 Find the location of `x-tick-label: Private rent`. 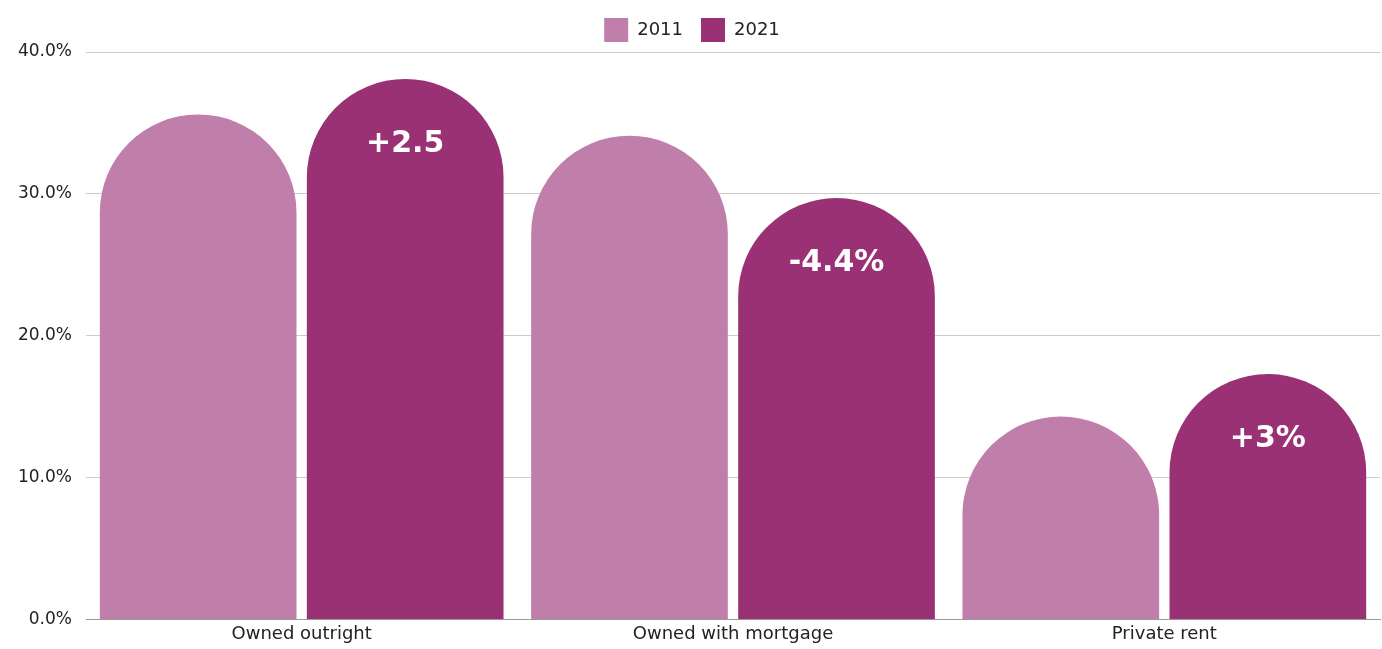

x-tick-label: Private rent is located at coordinates (1164, 632).